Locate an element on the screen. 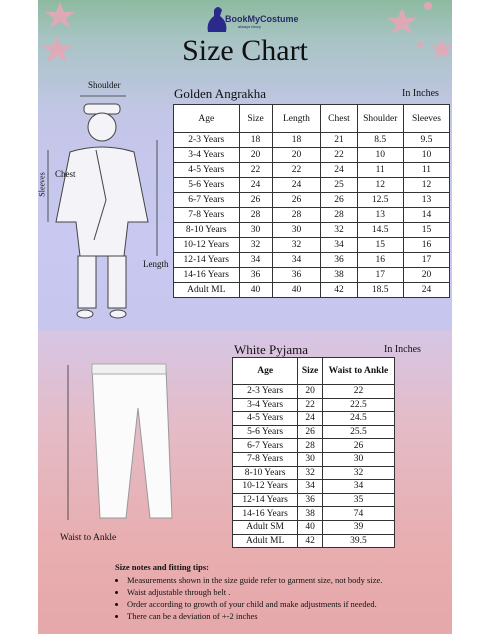  table-row: 5-6 Years 26 25.5 is located at coordinates (313, 432).